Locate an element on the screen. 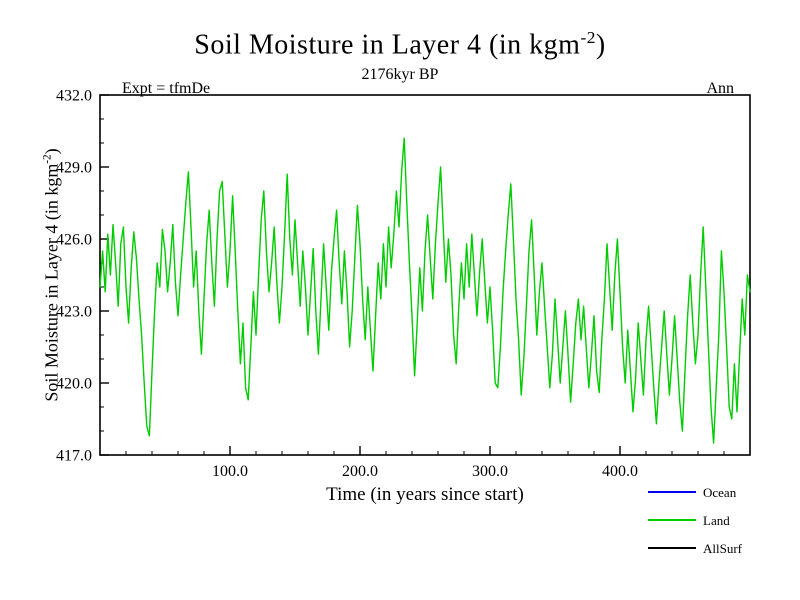 The height and width of the screenshot is (600, 800). legend-label-allsurf: AllSurf is located at coordinates (722, 548).